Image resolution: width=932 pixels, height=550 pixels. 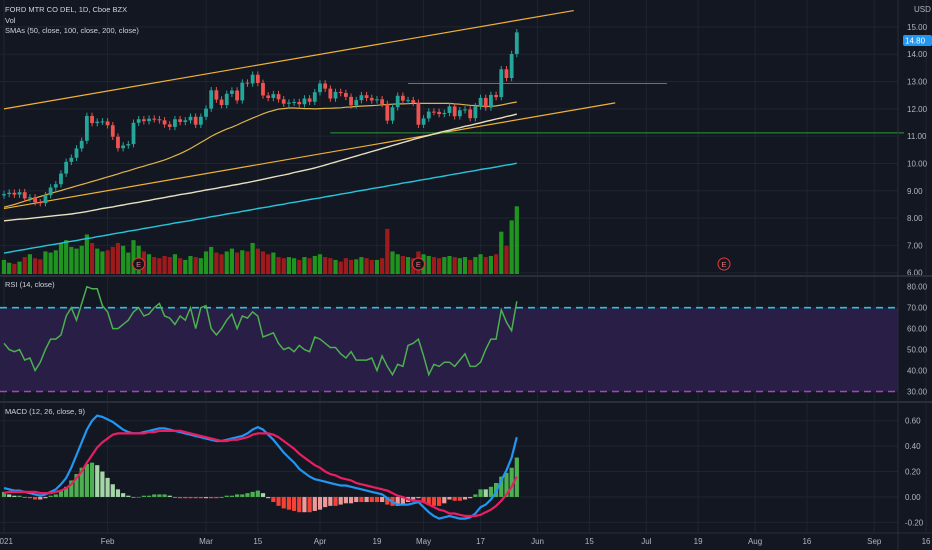 What do you see at coordinates (309, 156) in the screenshot?
I see `channel-lower-line` at bounding box center [309, 156].